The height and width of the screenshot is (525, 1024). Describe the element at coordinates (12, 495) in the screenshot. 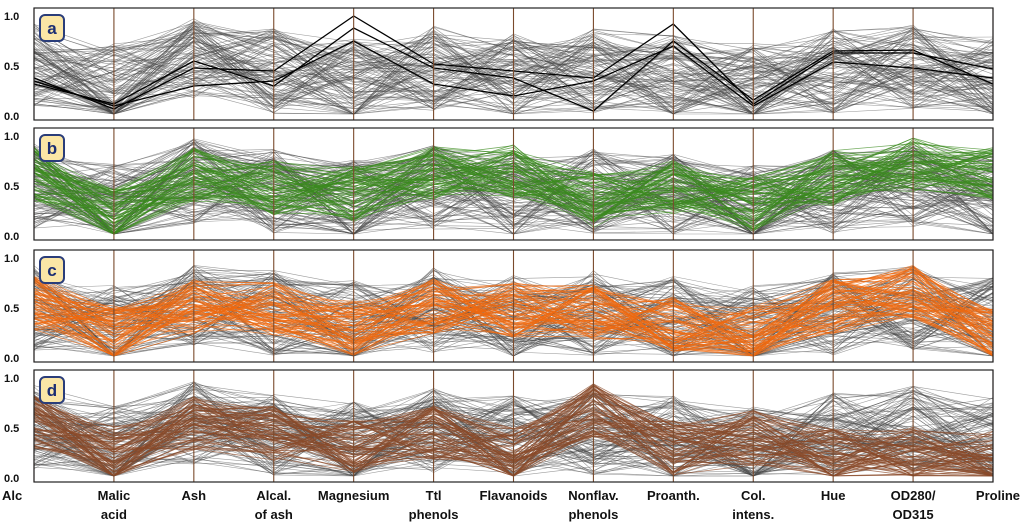

I see `dimension-label: Alc` at that location.